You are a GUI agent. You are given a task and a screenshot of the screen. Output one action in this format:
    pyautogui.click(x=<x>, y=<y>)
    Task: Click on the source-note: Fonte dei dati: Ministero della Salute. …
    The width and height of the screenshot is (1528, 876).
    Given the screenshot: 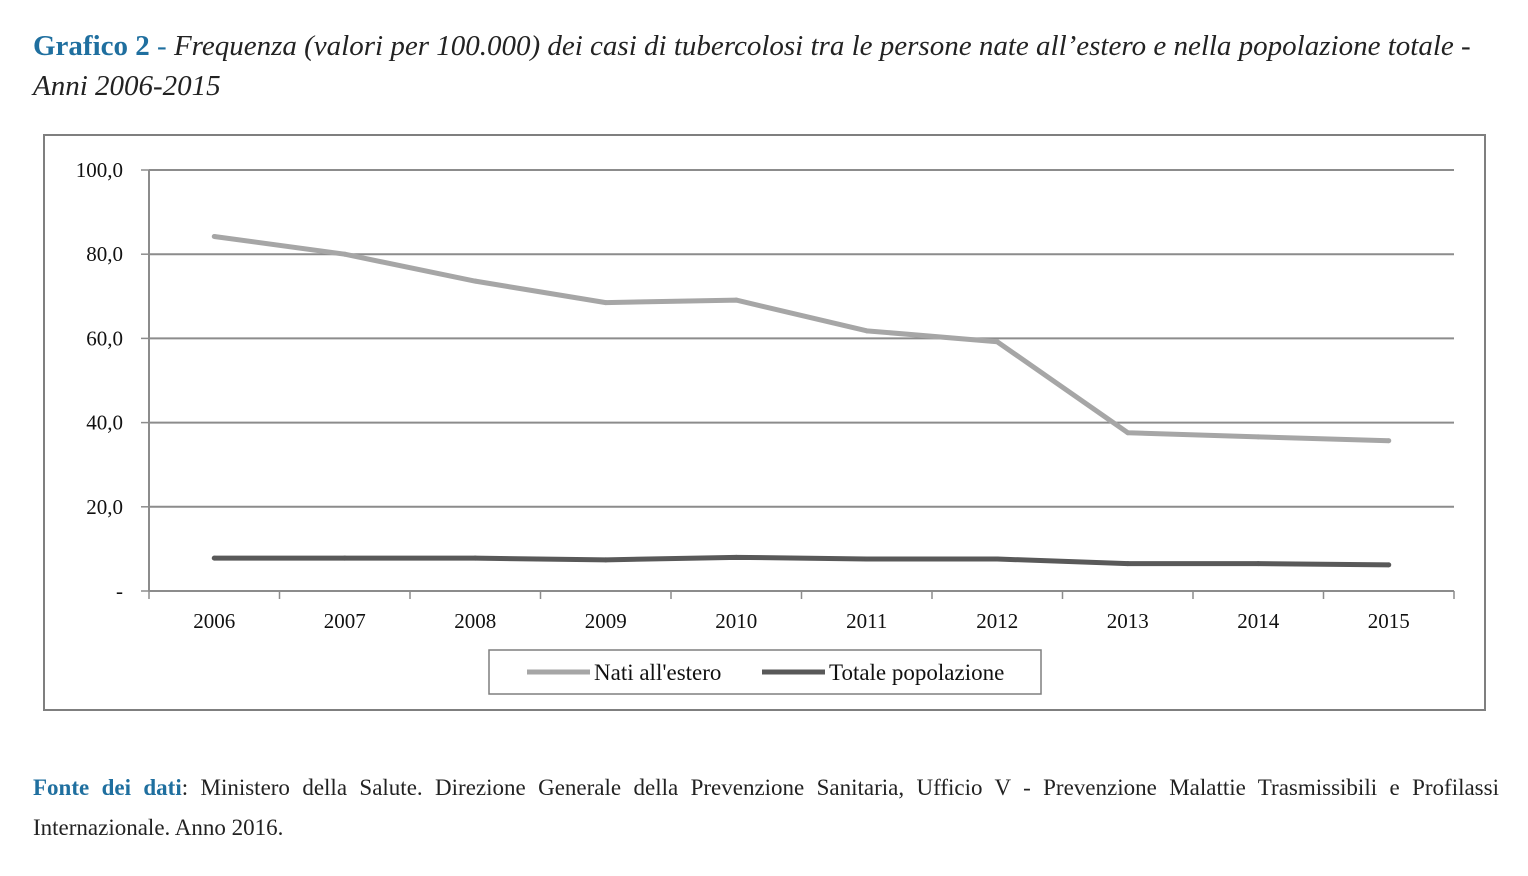 What is the action you would take?
    pyautogui.click(x=766, y=808)
    